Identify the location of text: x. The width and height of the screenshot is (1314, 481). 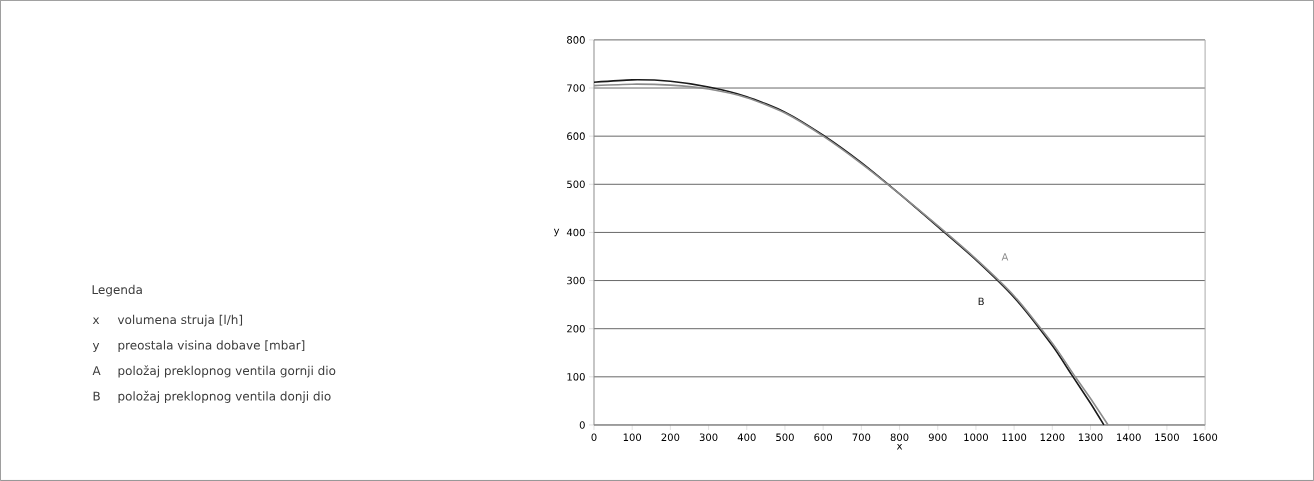
(96, 320).